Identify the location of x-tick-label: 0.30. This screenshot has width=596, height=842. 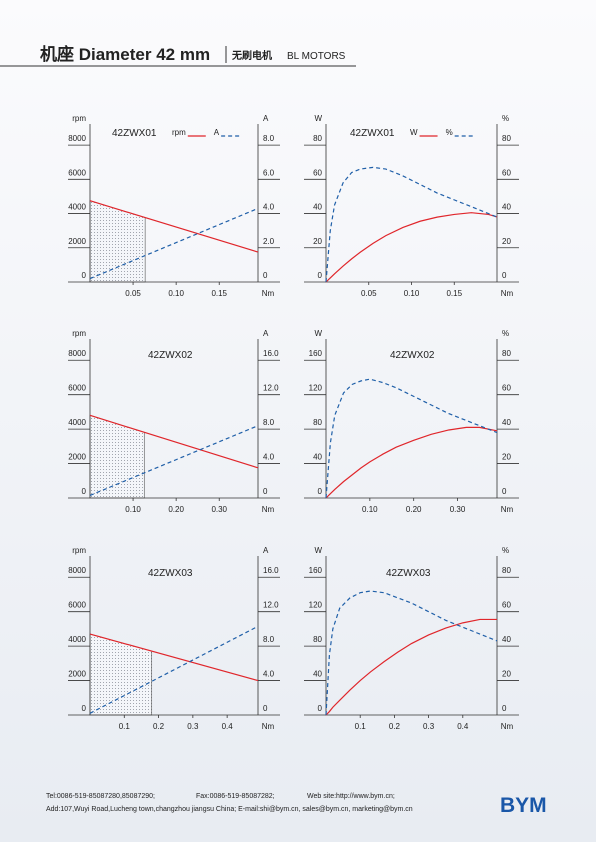
(458, 509).